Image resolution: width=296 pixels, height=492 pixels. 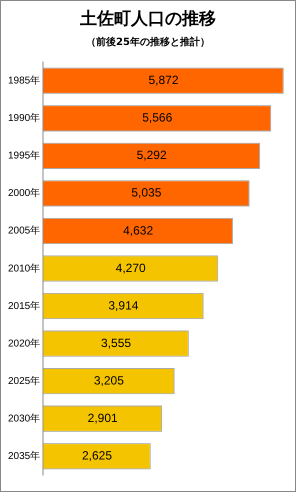 What do you see at coordinates (24, 193) in the screenshot?
I see `y-tick-label: 2000年` at bounding box center [24, 193].